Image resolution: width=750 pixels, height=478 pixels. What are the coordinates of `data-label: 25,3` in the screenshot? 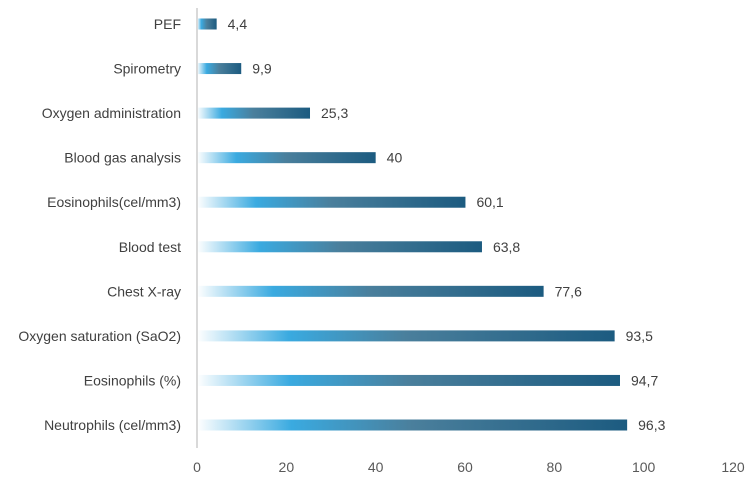 It's located at (334, 113).